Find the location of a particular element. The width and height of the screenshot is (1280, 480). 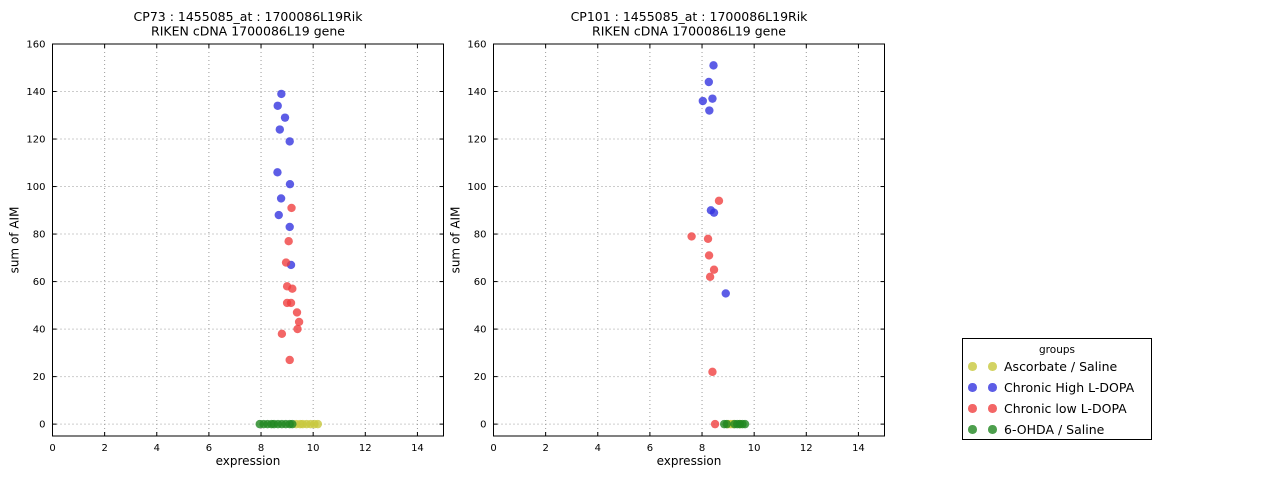

legend-entry: 6-OHDA / Saline is located at coordinates (1057, 429).